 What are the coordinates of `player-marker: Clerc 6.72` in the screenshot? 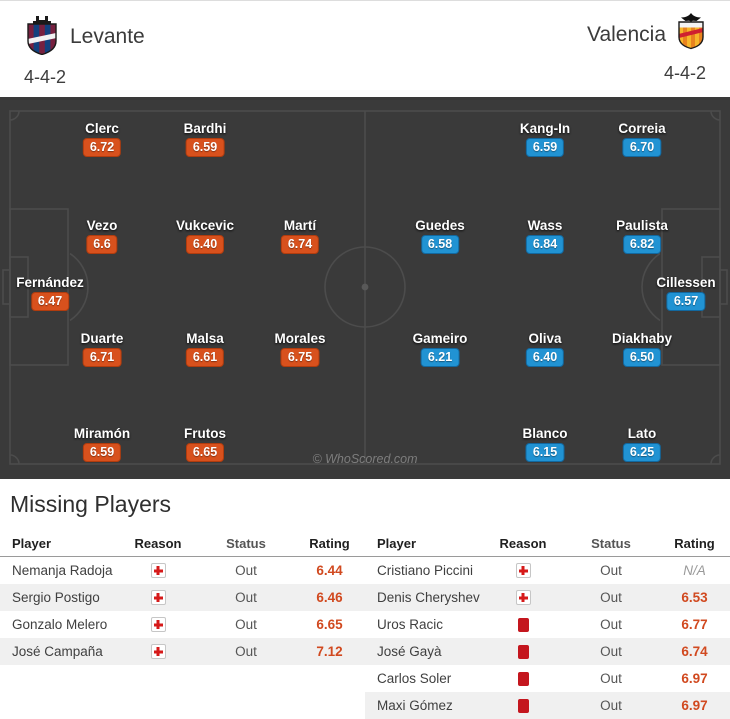 It's located at (102, 139).